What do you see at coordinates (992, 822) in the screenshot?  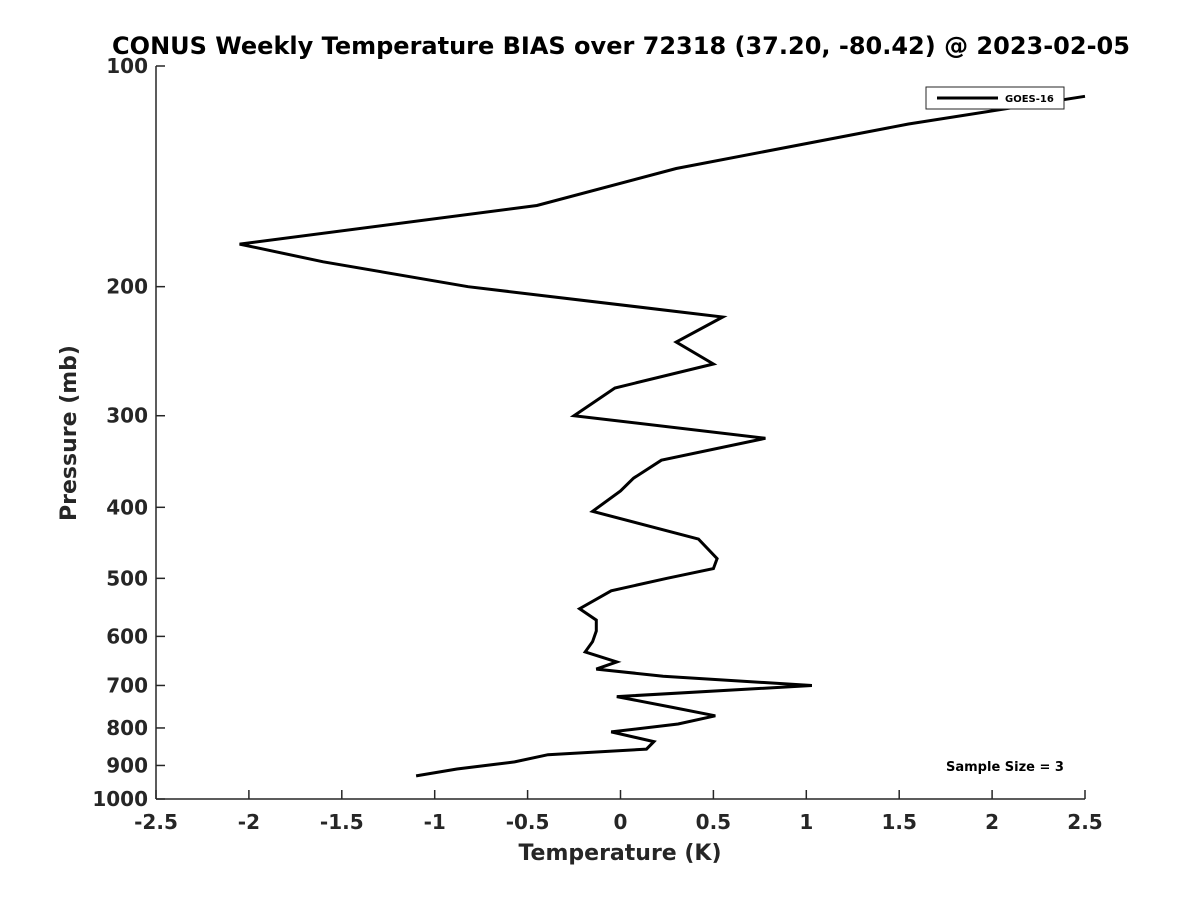 I see `x-tick-label: 2` at bounding box center [992, 822].